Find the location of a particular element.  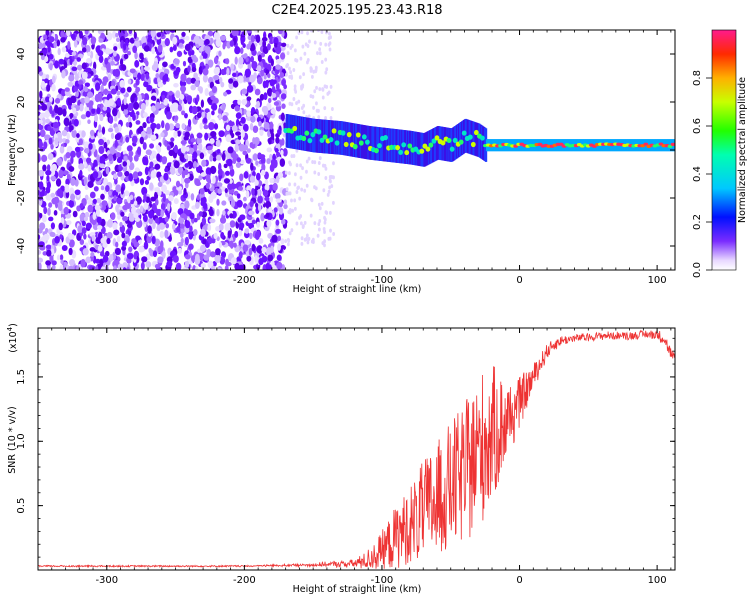

snr-y-multiplier: (x104) is located at coordinates (12, 338).